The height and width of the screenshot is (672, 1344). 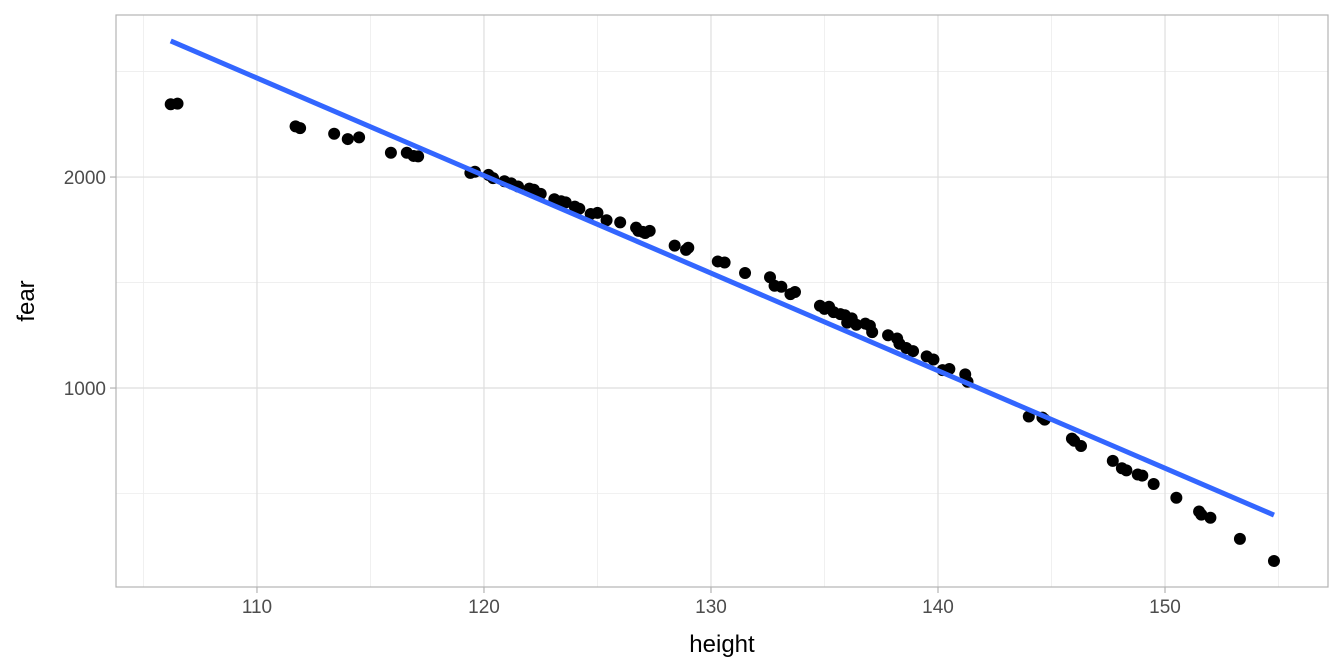 I want to click on x-tick-label: 150, so click(x=1165, y=607).